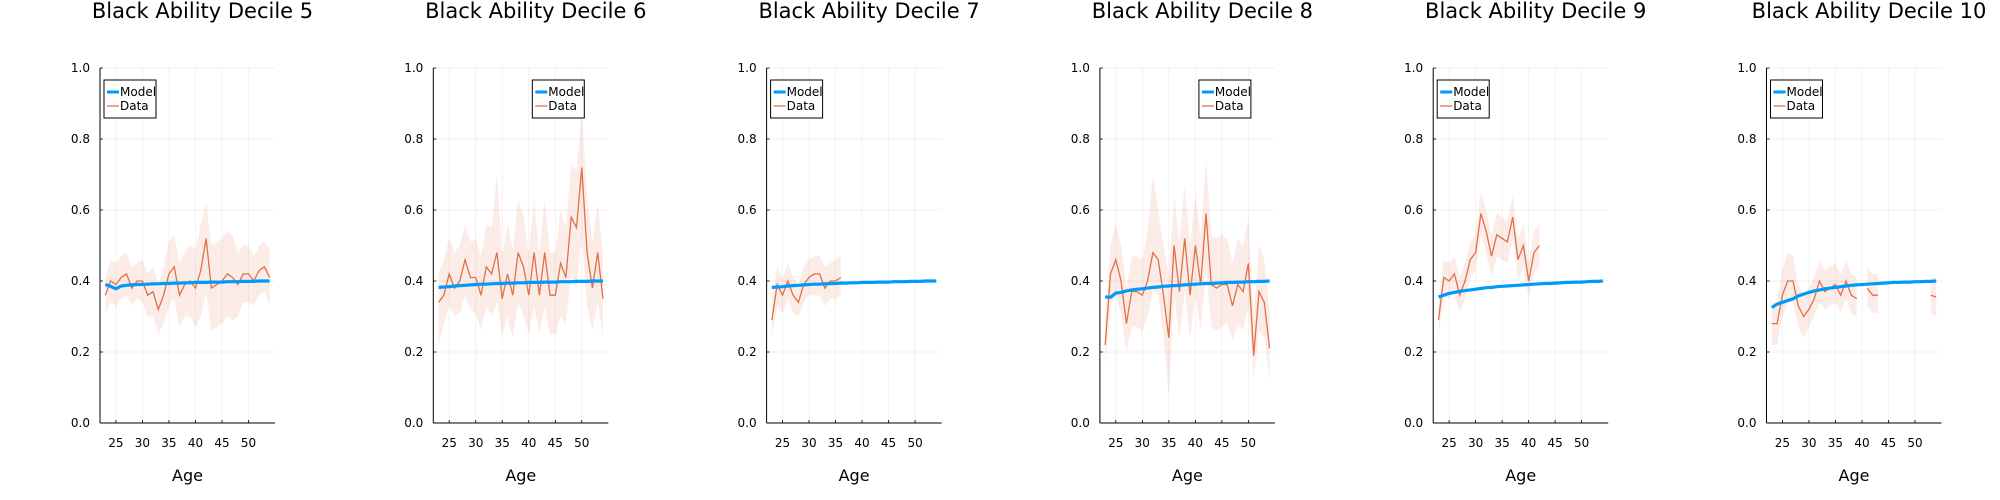  I want to click on chart-title: Black Ability Decile 10, so click(1869, 11).